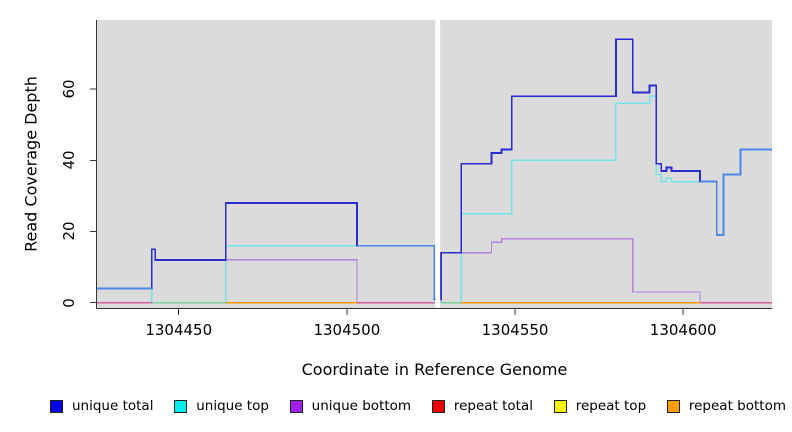  I want to click on legend-item: repeat top, so click(600, 406).